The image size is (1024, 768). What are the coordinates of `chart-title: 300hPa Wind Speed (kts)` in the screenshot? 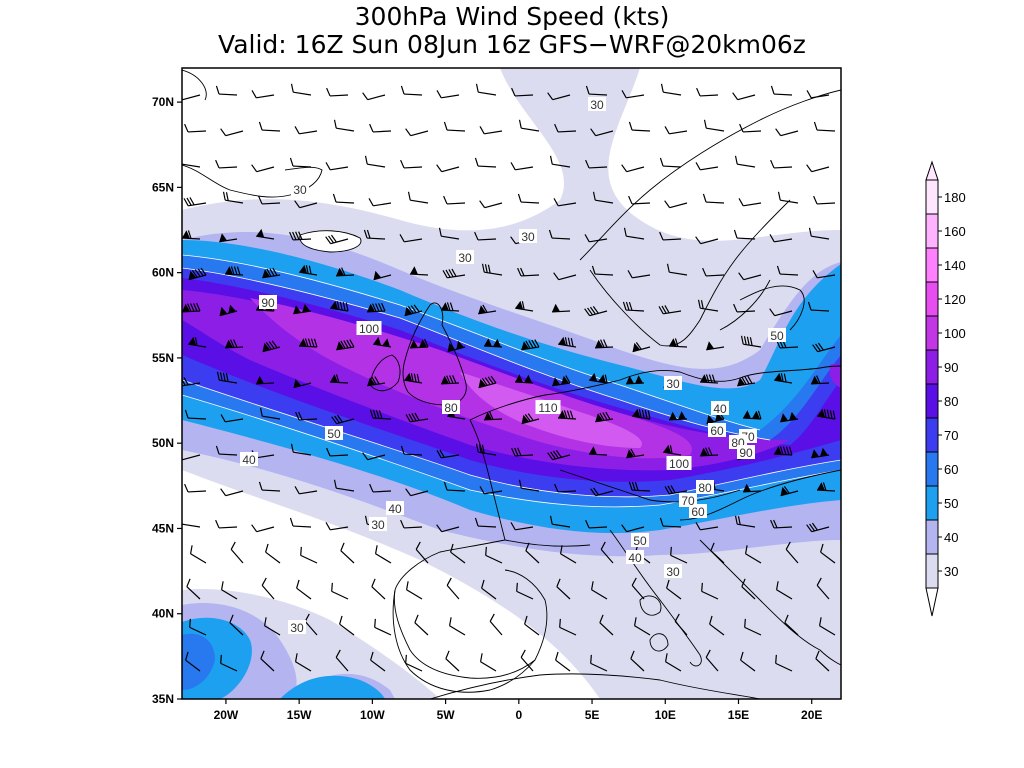 It's located at (512, 16).